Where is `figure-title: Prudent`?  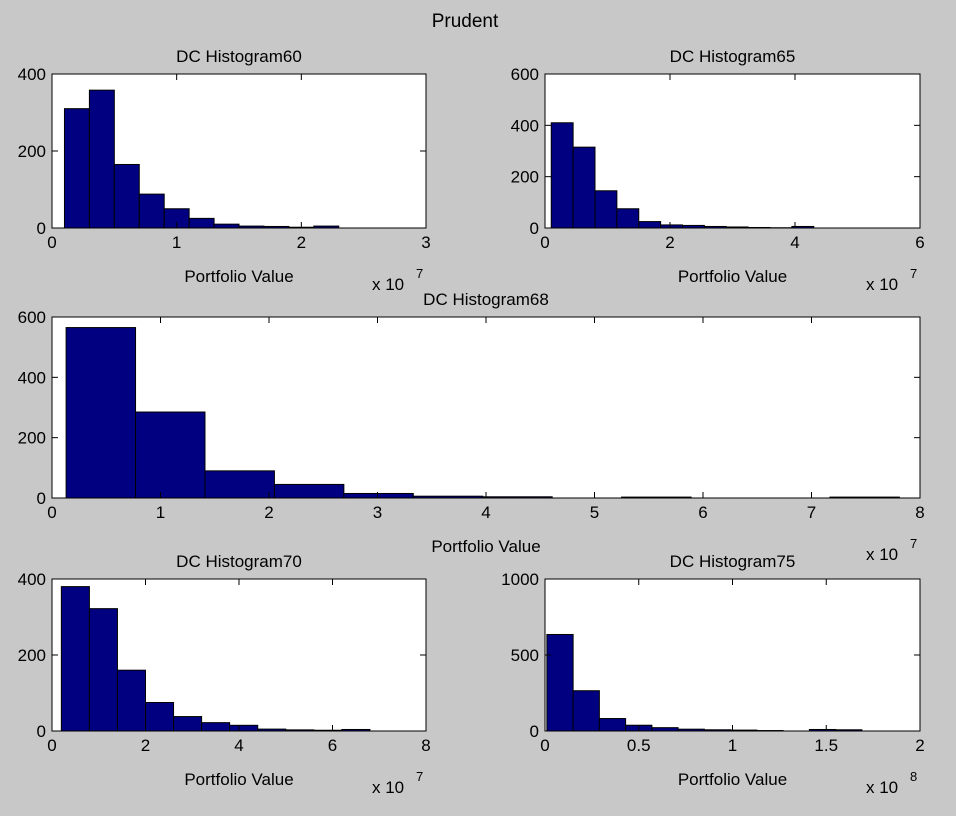 figure-title: Prudent is located at coordinates (465, 21).